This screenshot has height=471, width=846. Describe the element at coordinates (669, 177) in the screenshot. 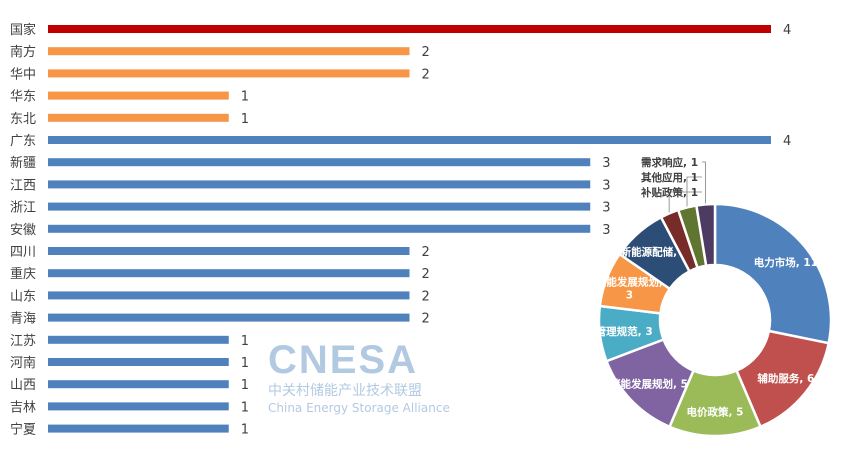

I see `slice-label: 其他应用, 1` at that location.